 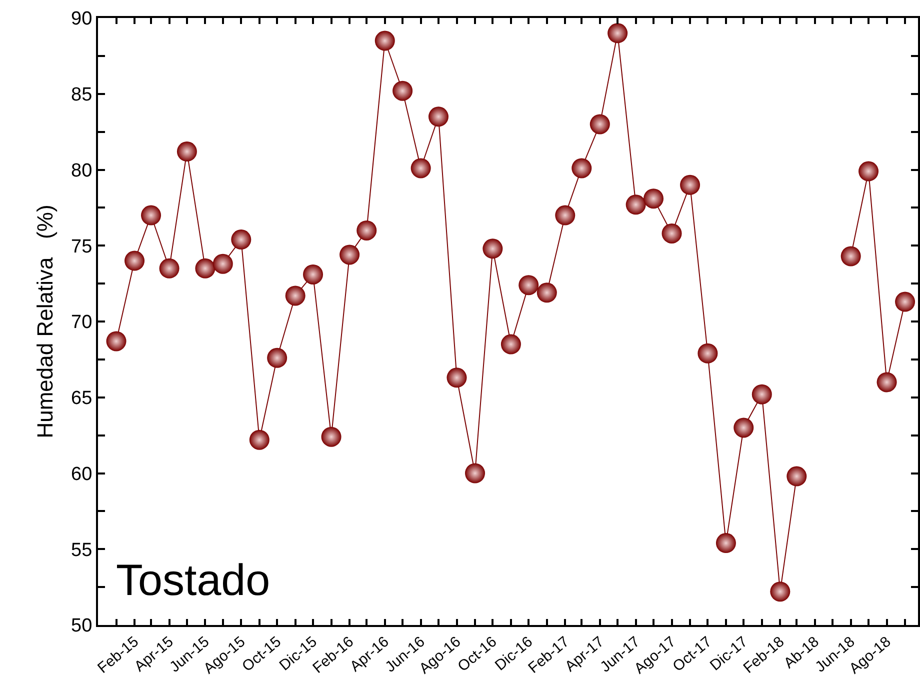 What do you see at coordinates (81, 171) in the screenshot?
I see `y-tick-label: 80` at bounding box center [81, 171].